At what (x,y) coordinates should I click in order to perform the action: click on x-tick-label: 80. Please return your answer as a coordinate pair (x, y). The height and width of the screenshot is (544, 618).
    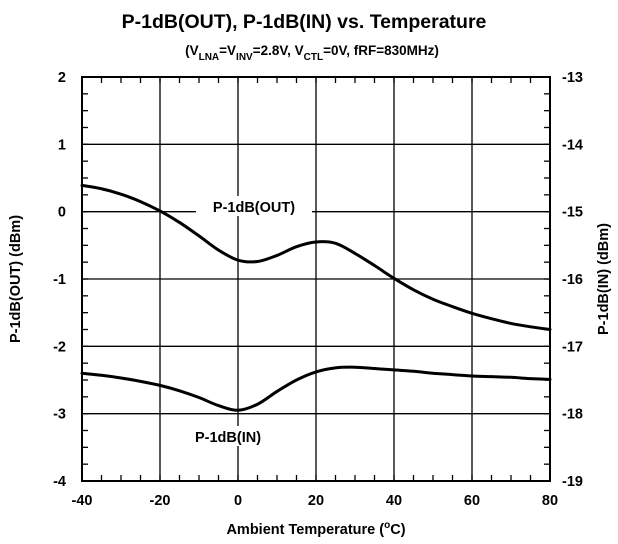
    Looking at the image, I should click on (550, 501).